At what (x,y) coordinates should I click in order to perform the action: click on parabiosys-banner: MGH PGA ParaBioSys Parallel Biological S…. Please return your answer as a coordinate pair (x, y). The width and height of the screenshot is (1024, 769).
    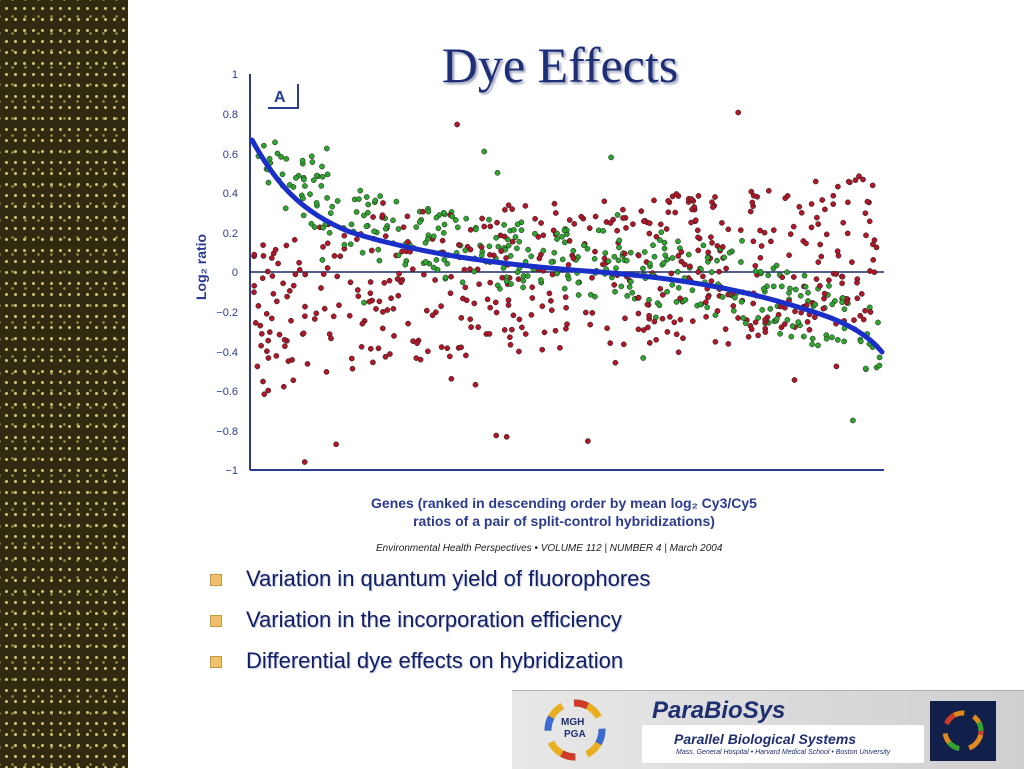
    Looking at the image, I should click on (768, 729).